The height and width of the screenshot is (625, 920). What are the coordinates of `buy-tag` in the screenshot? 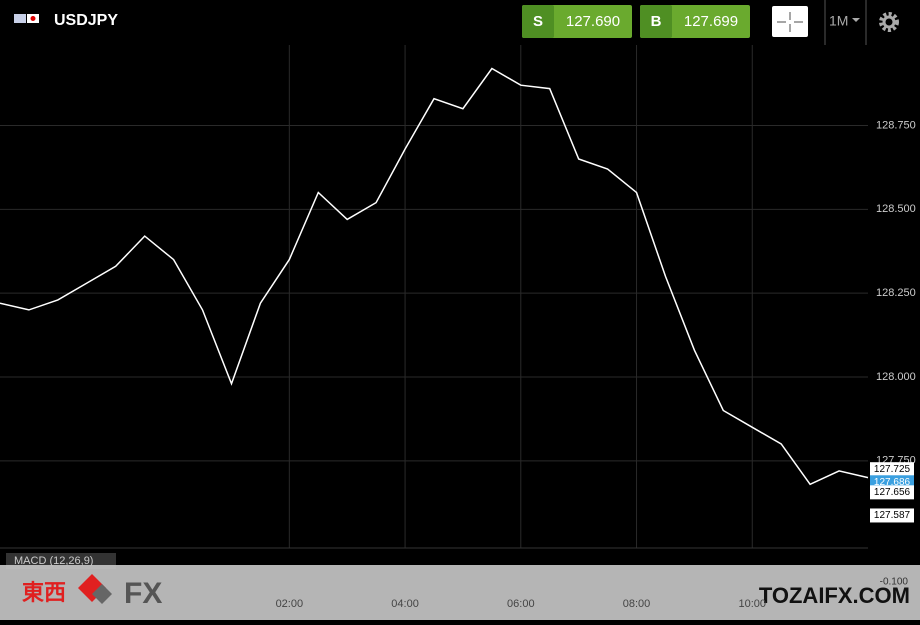 It's located at (656, 21).